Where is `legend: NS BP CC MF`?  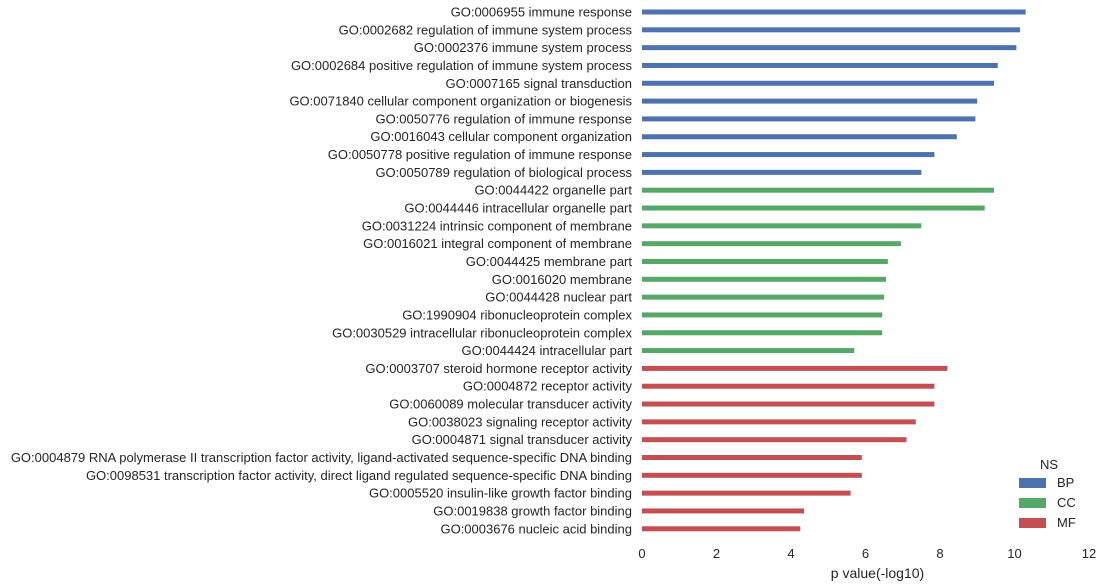
legend: NS BP CC MF is located at coordinates (1047, 493).